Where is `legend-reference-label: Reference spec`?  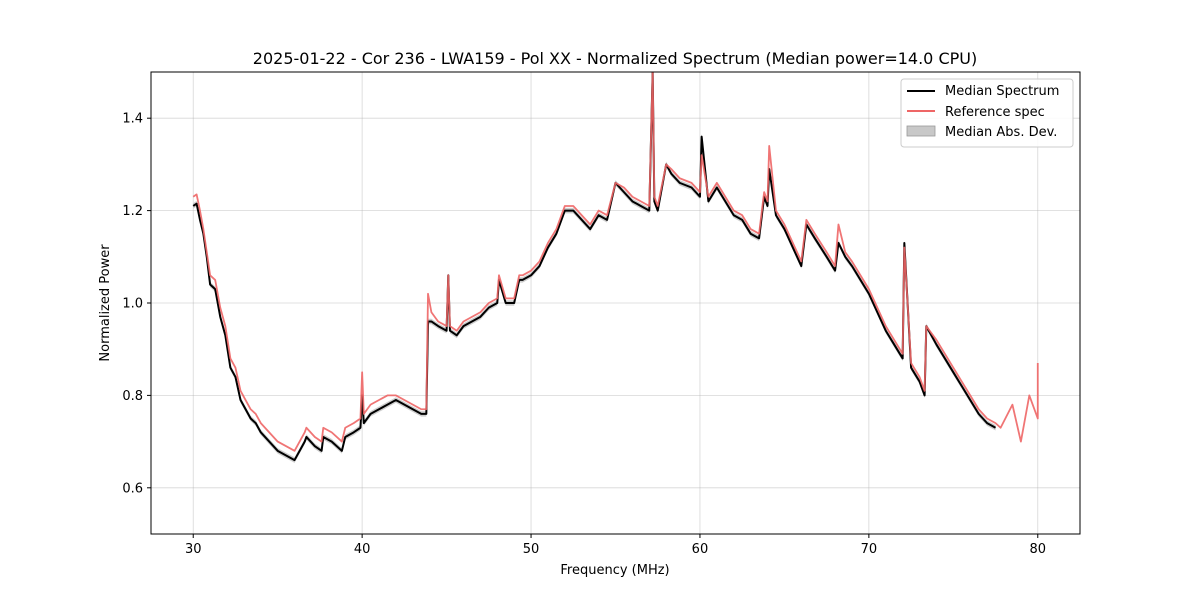
legend-reference-label: Reference spec is located at coordinates (995, 112).